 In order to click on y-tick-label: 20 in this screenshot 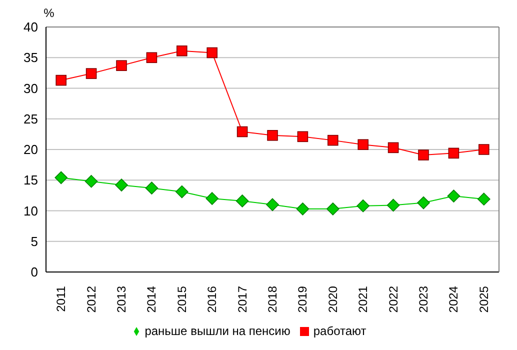, I will do `click(31, 150)`.